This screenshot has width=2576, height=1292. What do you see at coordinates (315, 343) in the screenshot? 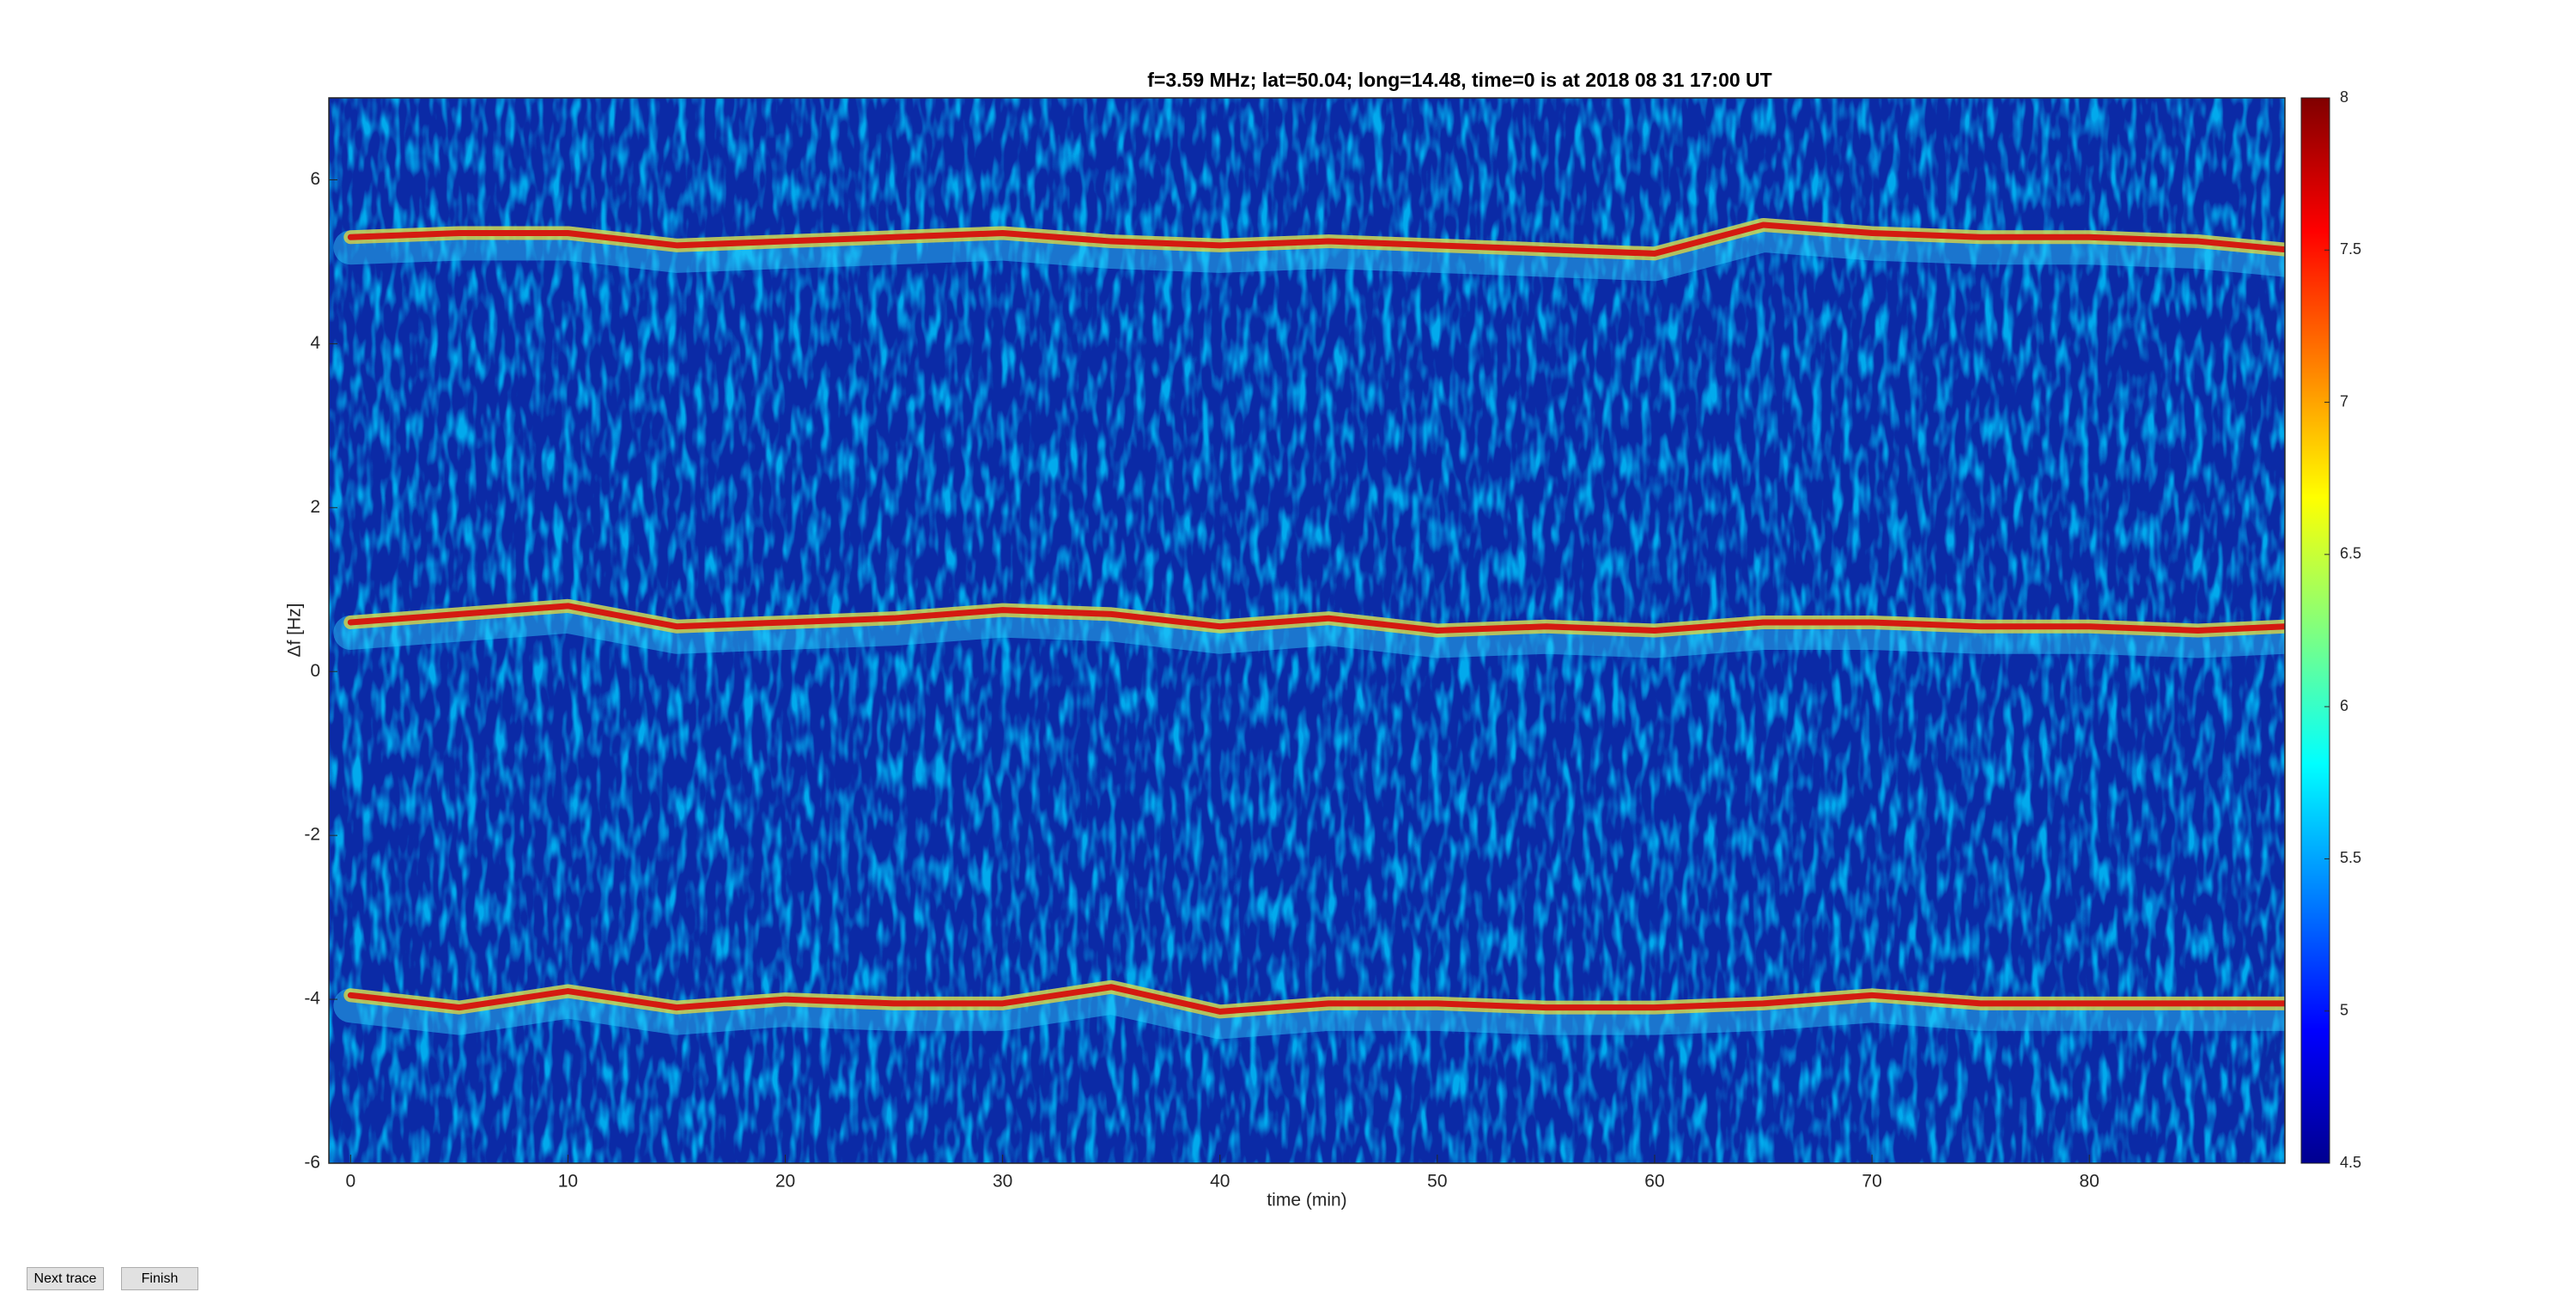
I see `y-tick-label: 4` at bounding box center [315, 343].